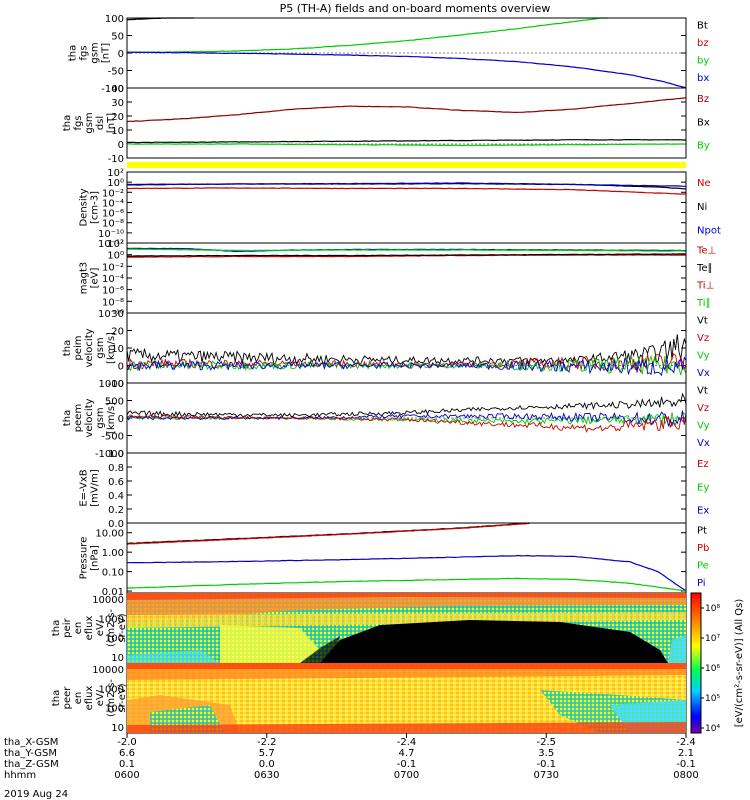  What do you see at coordinates (739, 663) in the screenshot?
I see `colorbar-label: [eV/(cm²-s-sr-eV)] (All Qs)` at bounding box center [739, 663].